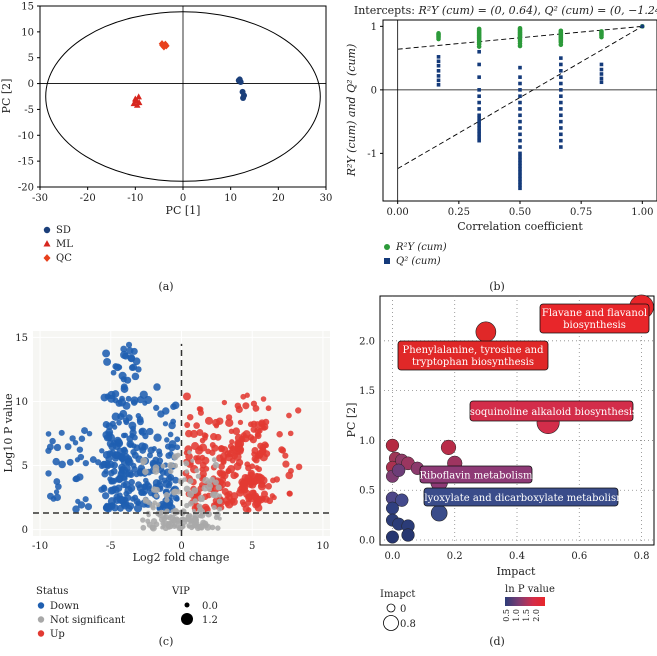 The width and height of the screenshot is (657, 656). I want to click on d-ytick-label: 2.0, so click(367, 341).